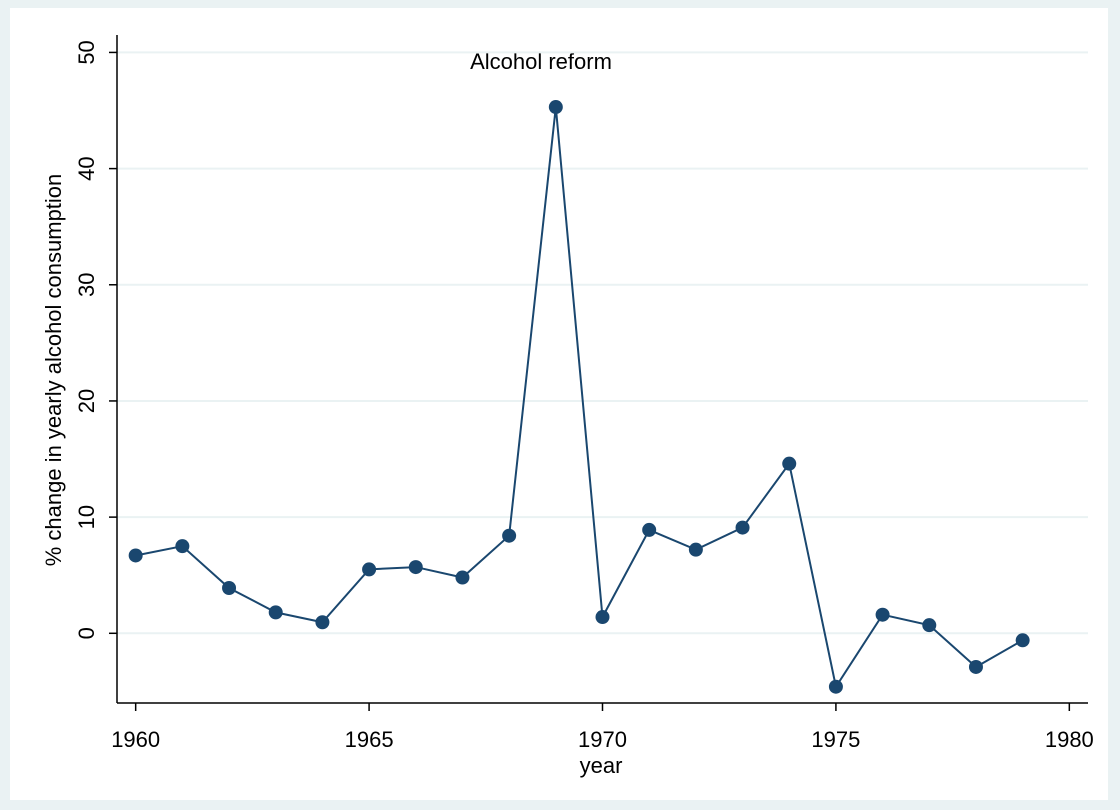 Image resolution: width=1120 pixels, height=810 pixels. I want to click on y-tick-label: 0, so click(86, 633).